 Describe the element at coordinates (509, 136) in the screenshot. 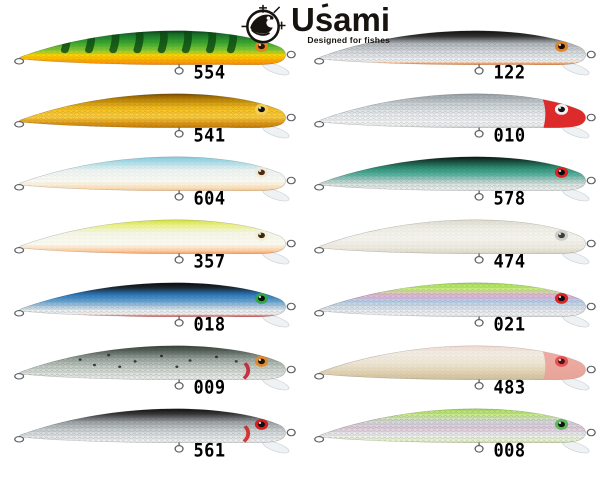

I see `lure-code: 010` at that location.